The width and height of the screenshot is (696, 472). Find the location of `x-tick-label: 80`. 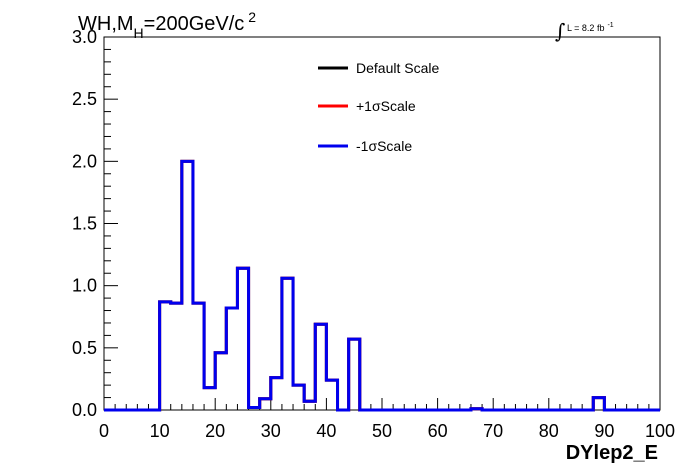

x-tick-label: 80 is located at coordinates (549, 431).